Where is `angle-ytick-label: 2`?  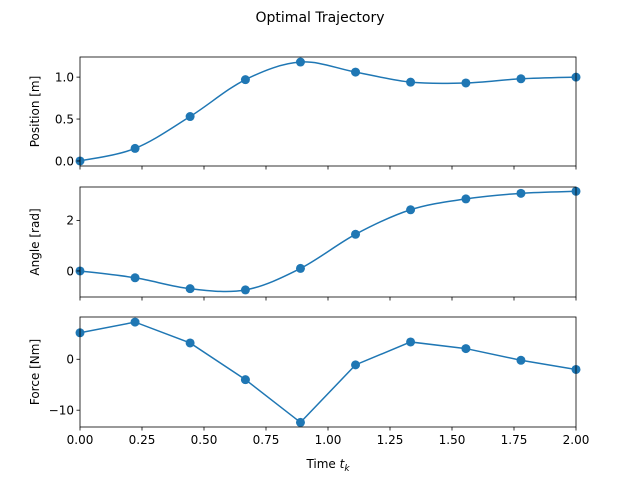
angle-ytick-label: 2 is located at coordinates (70, 221).